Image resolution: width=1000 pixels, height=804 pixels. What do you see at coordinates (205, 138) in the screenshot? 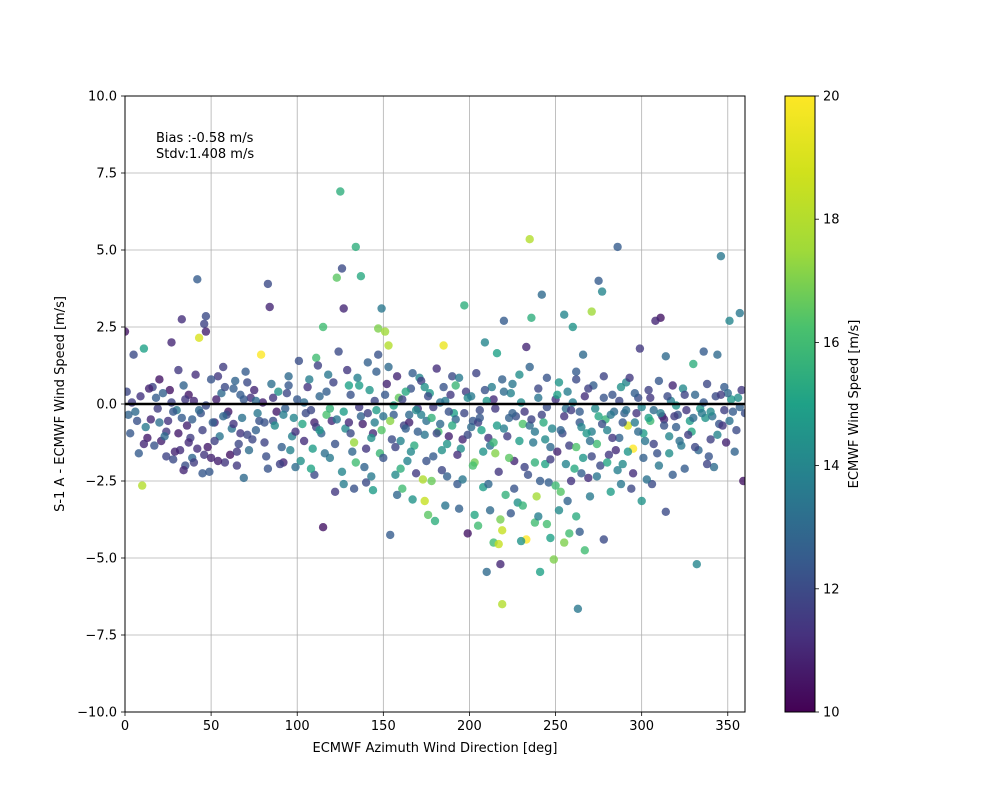
I see `bias-annotation: Bias :-0.58 m/s` at bounding box center [205, 138].